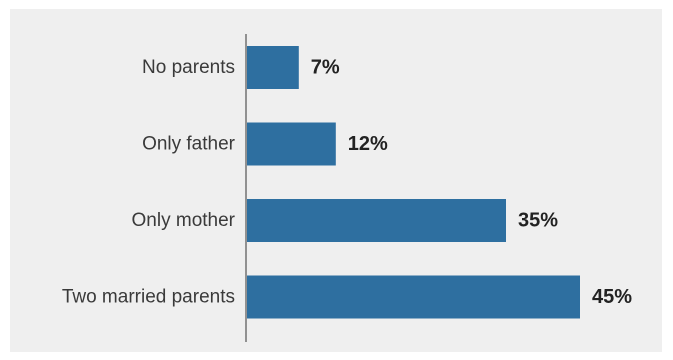  What do you see at coordinates (184, 220) in the screenshot?
I see `category-label: Only mother` at bounding box center [184, 220].